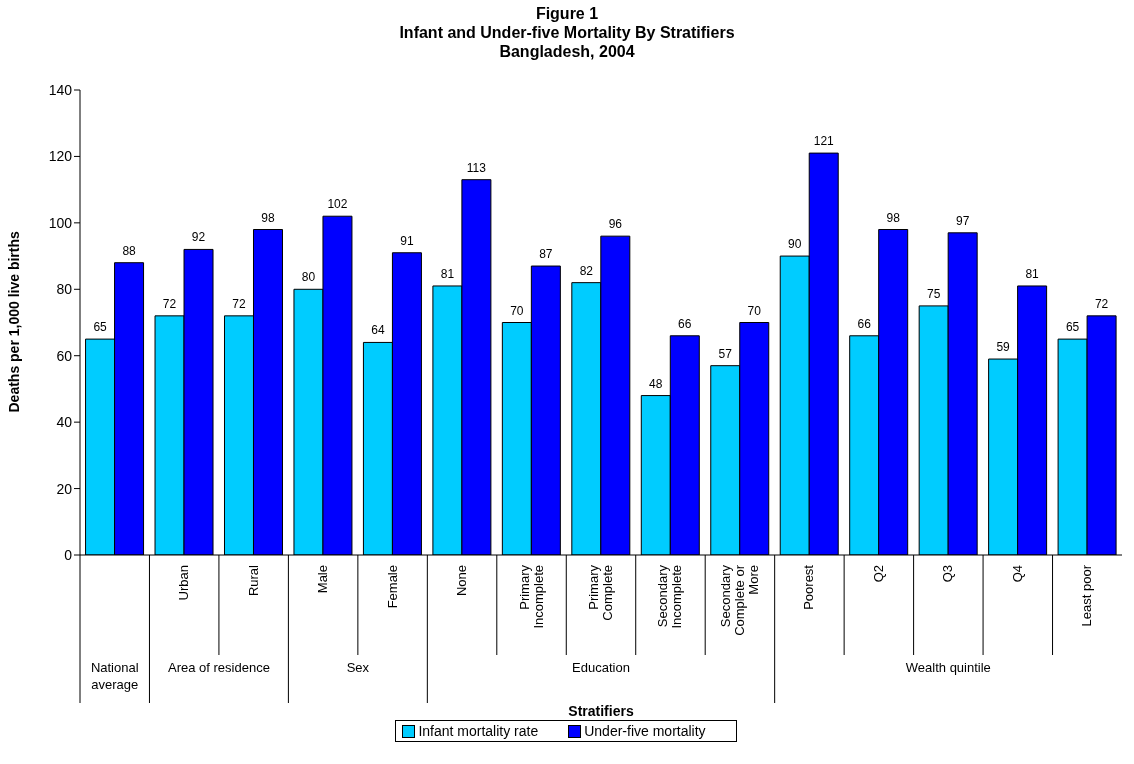 The width and height of the screenshot is (1134, 764). I want to click on y-tick-label: 20, so click(64, 488).